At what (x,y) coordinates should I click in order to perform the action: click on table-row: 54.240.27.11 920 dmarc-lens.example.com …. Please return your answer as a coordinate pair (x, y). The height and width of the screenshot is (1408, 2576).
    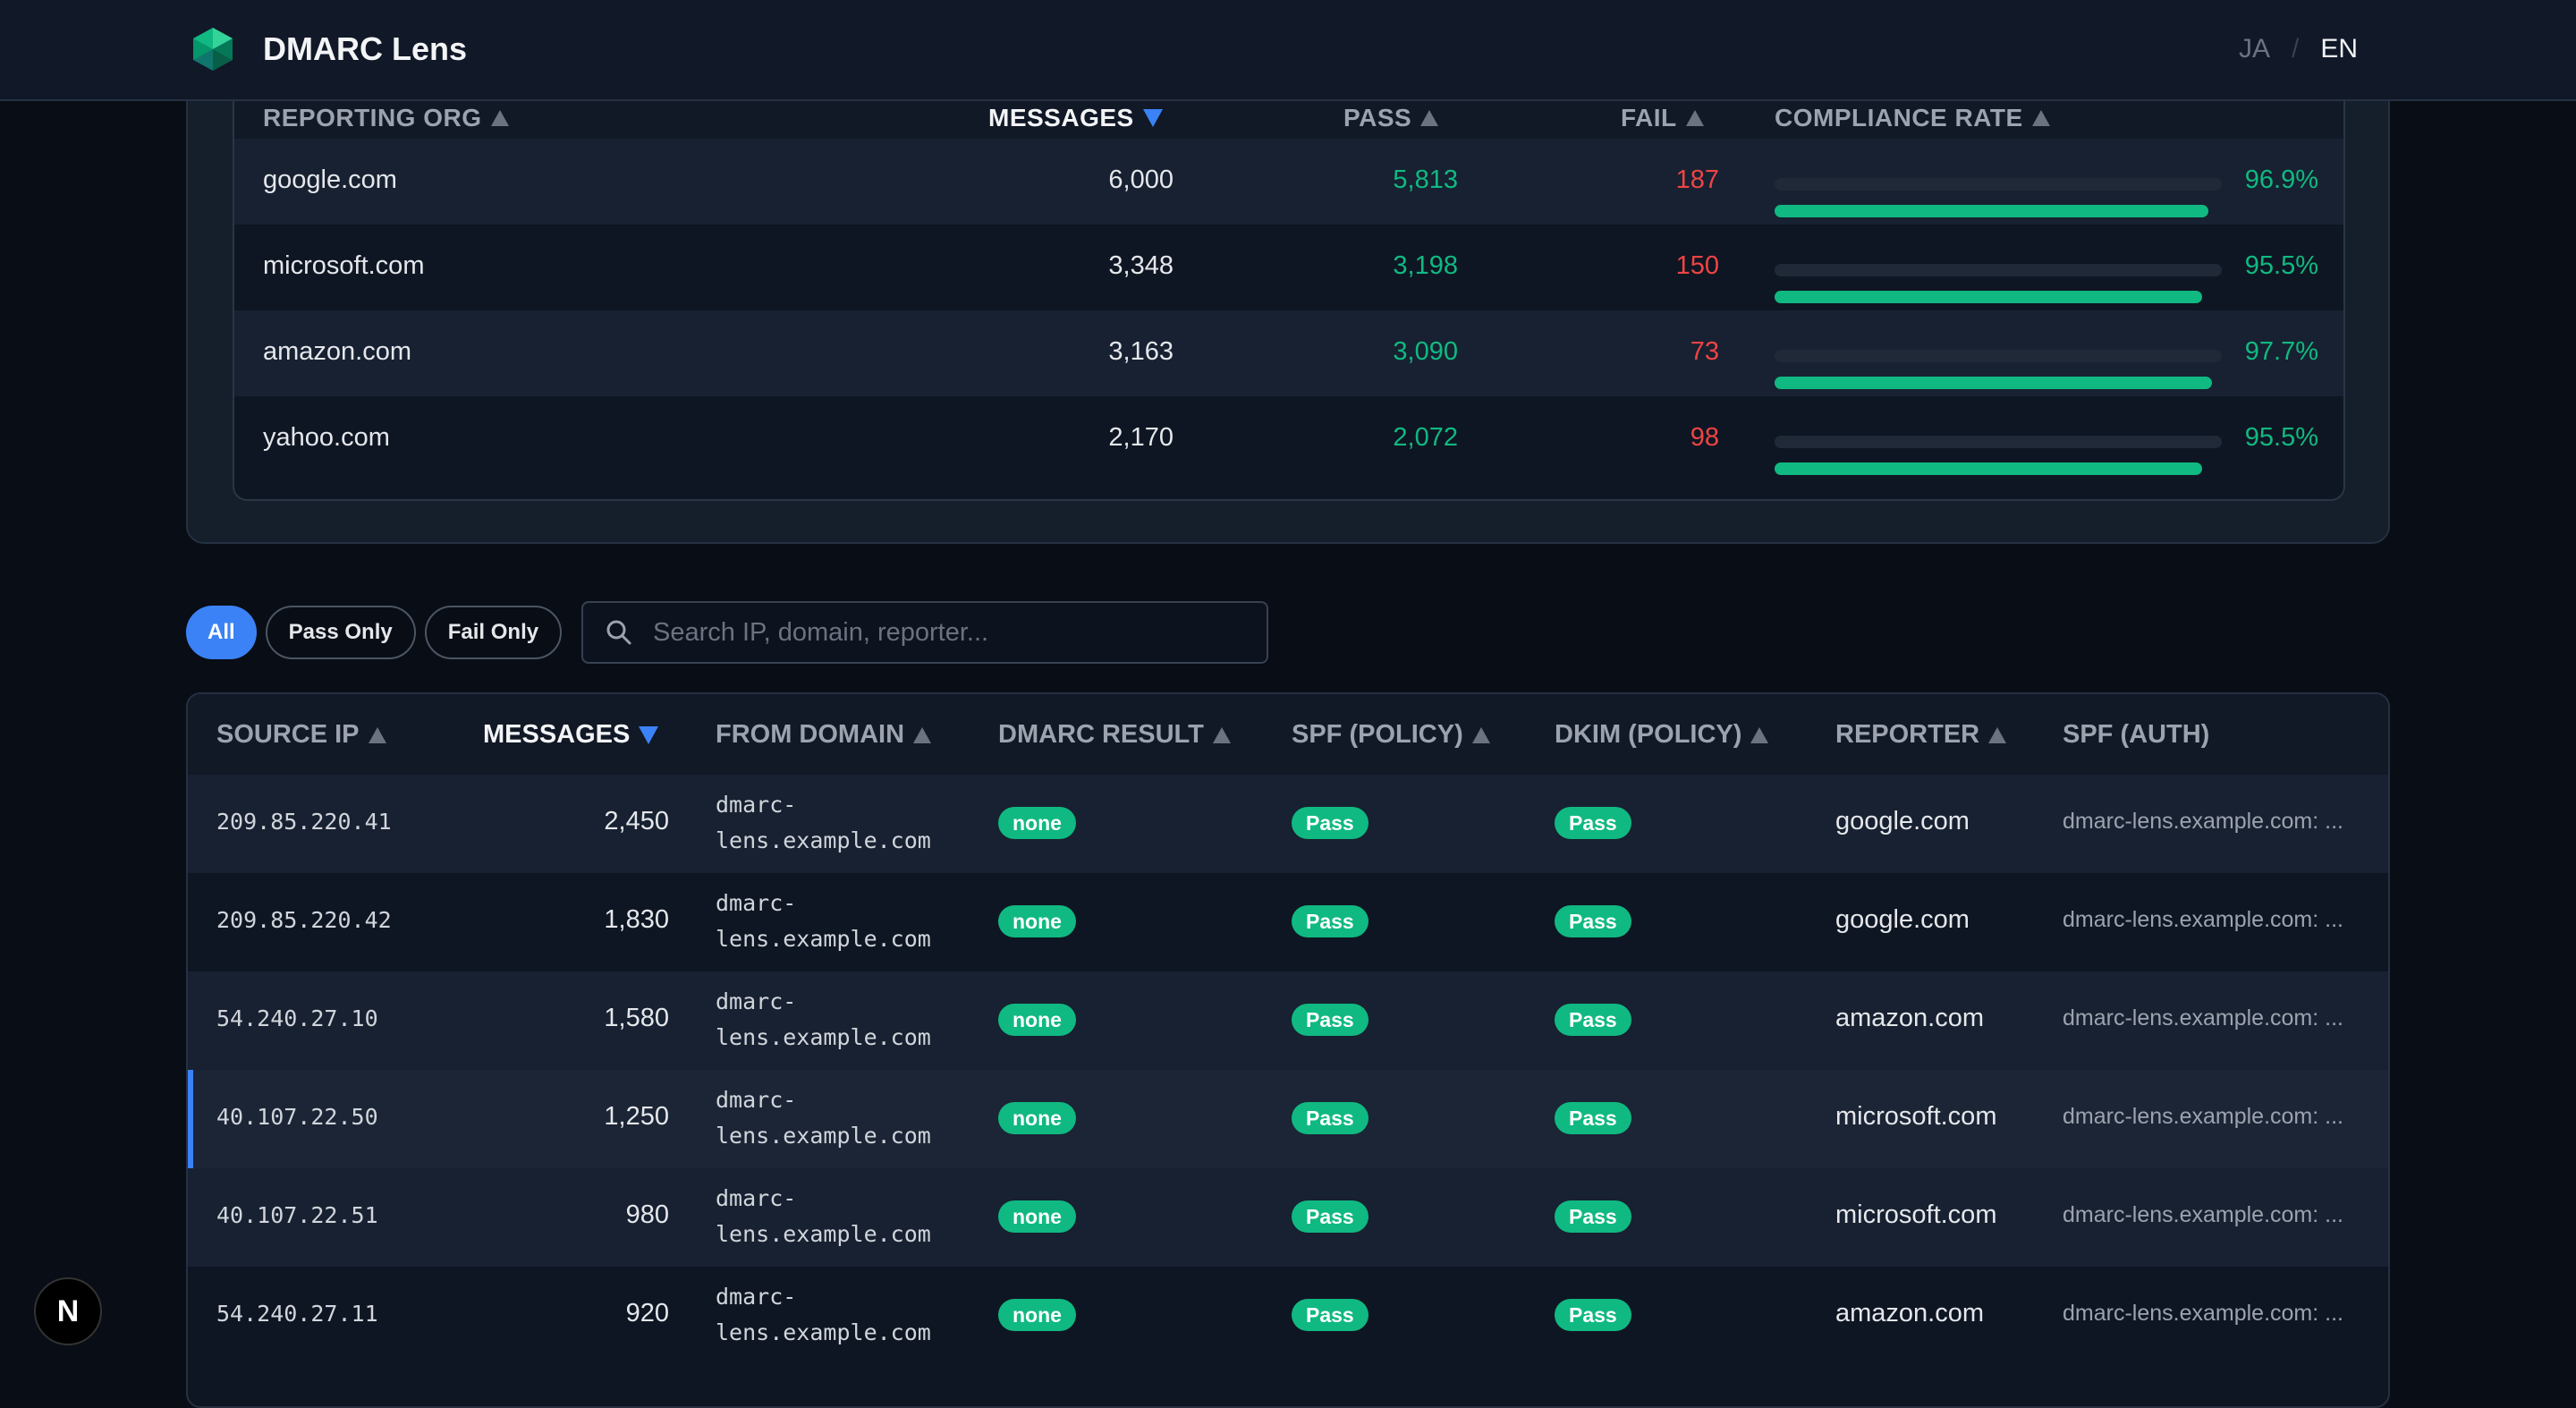
    Looking at the image, I should click on (1288, 1316).